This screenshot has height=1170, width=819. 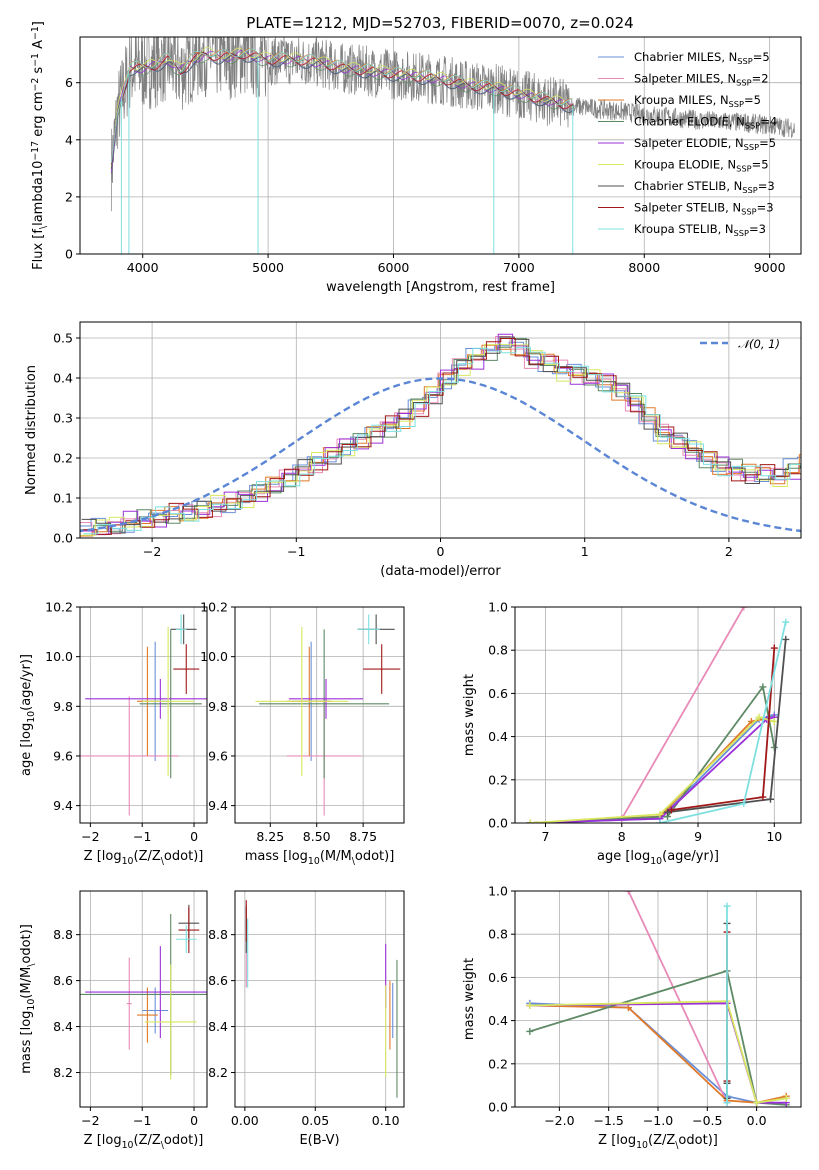 I want to click on y-tick-label: 0.6, so click(x=498, y=977).